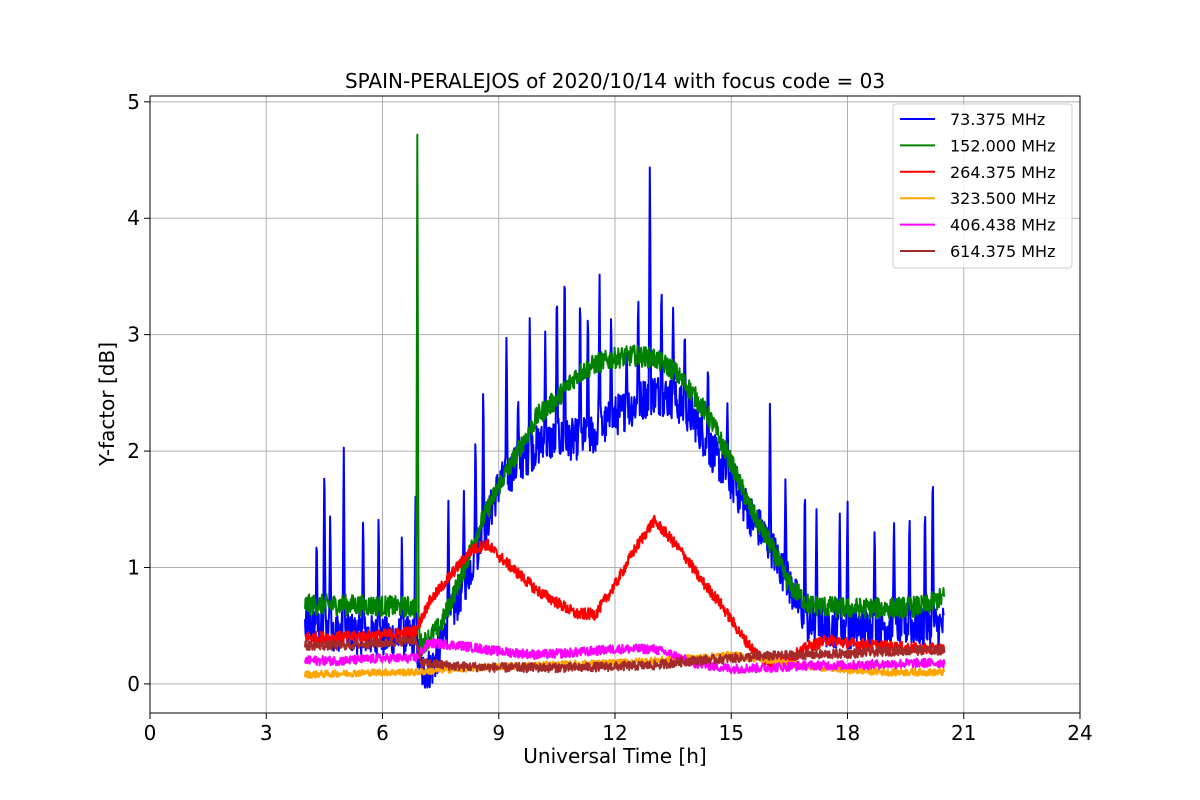 Image resolution: width=1200 pixels, height=800 pixels. I want to click on legend-label: 406.438 MHz, so click(1002, 225).